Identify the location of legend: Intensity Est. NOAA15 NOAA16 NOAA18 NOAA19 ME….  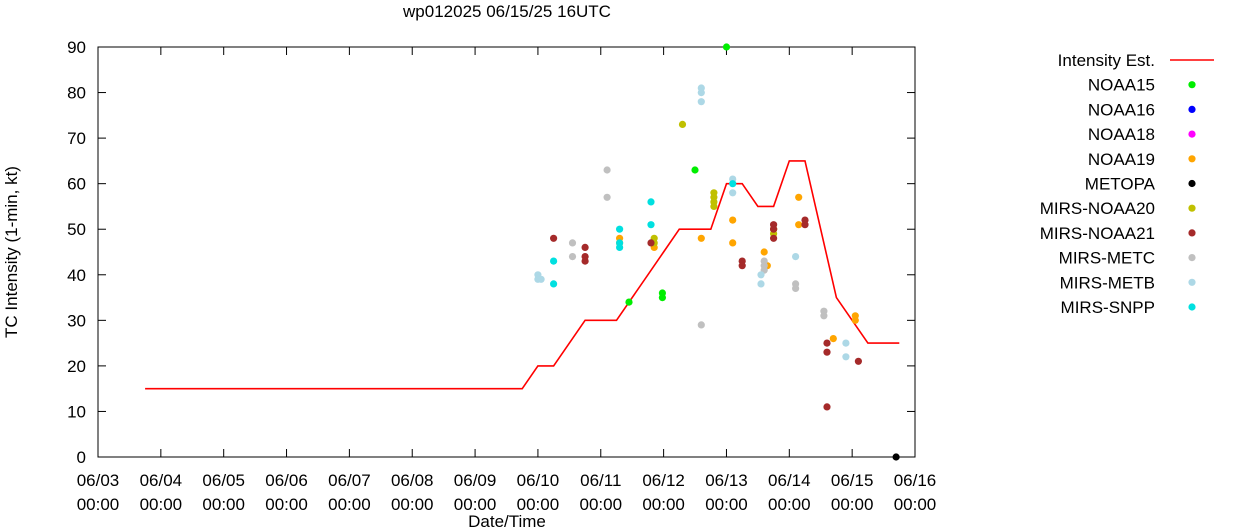
(1127, 184).